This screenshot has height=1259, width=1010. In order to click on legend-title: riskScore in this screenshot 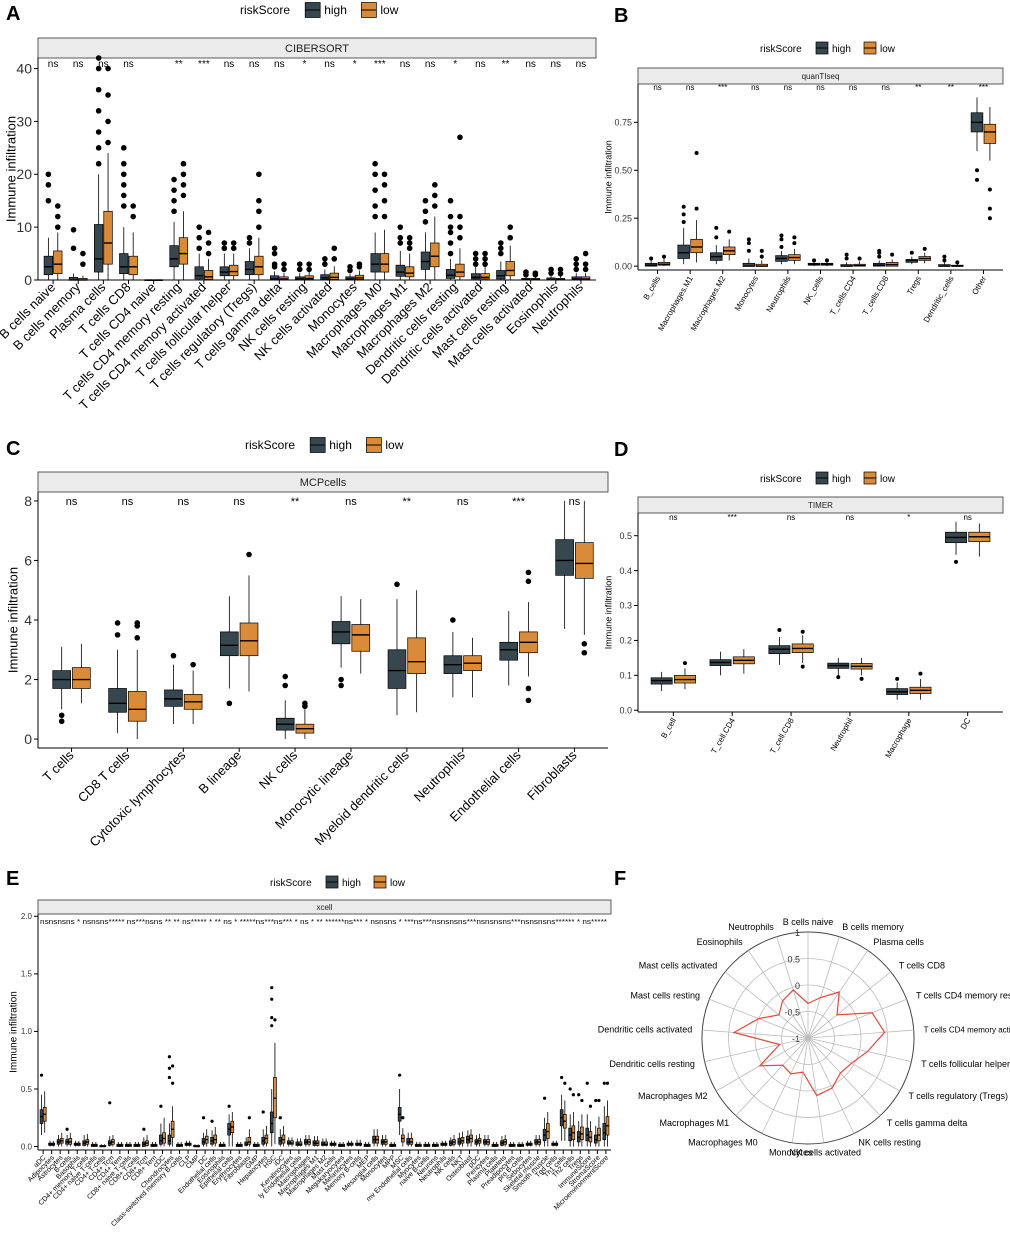, I will do `click(265, 10)`.